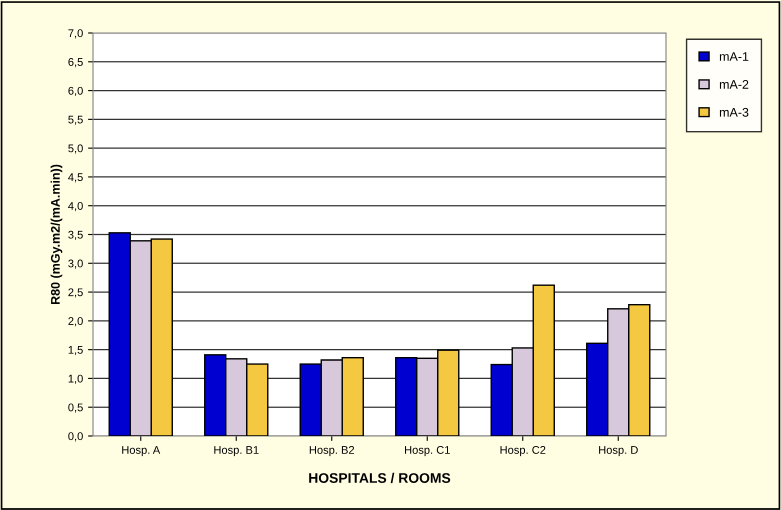 This screenshot has width=781, height=510. I want to click on y-tick-label: 4,0, so click(75, 207).